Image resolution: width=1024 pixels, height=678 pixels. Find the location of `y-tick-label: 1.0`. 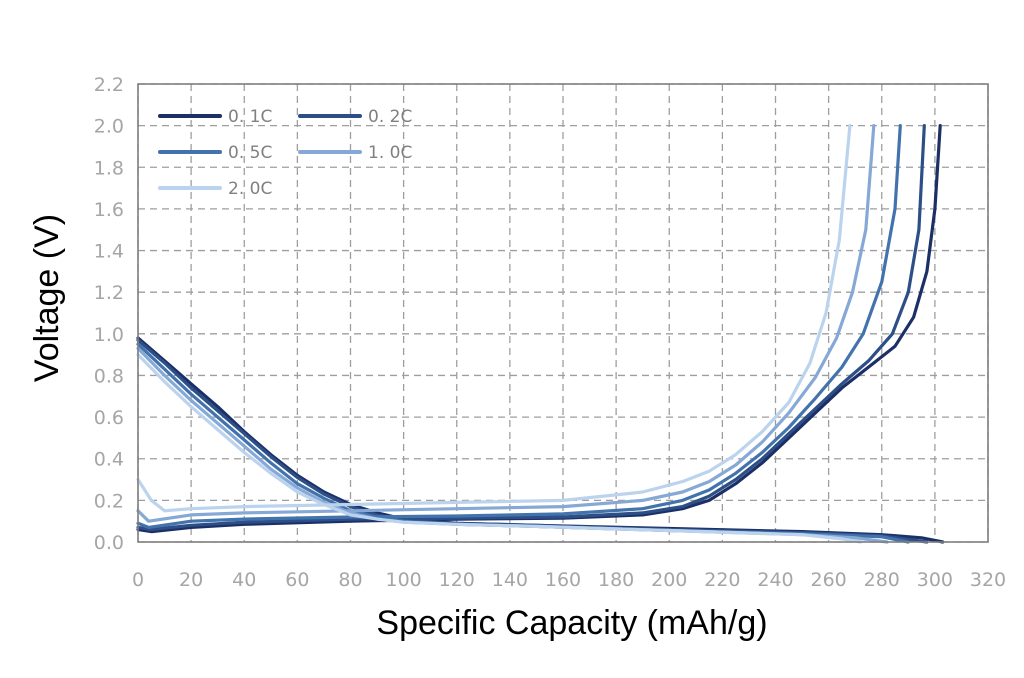

y-tick-label: 1.0 is located at coordinates (109, 335).